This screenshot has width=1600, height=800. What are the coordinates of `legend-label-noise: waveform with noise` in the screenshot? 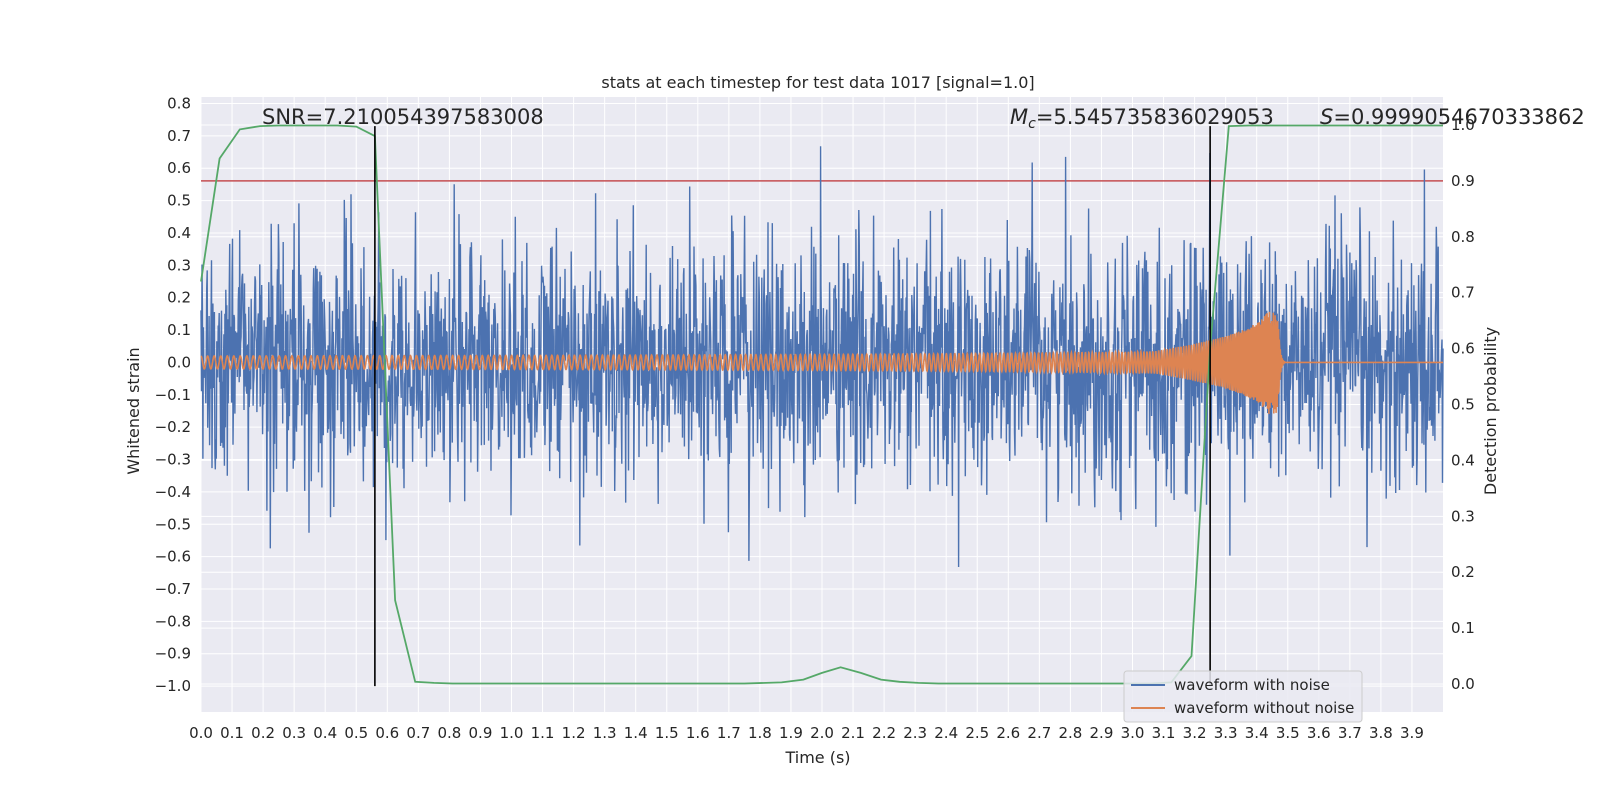 It's located at (1252, 685).